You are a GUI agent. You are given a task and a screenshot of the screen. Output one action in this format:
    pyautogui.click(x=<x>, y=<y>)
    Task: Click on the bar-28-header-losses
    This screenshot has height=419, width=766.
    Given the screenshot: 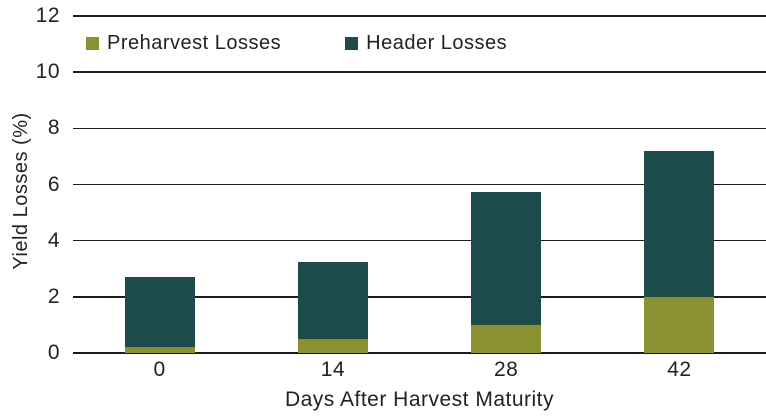 What is the action you would take?
    pyautogui.click(x=506, y=258)
    